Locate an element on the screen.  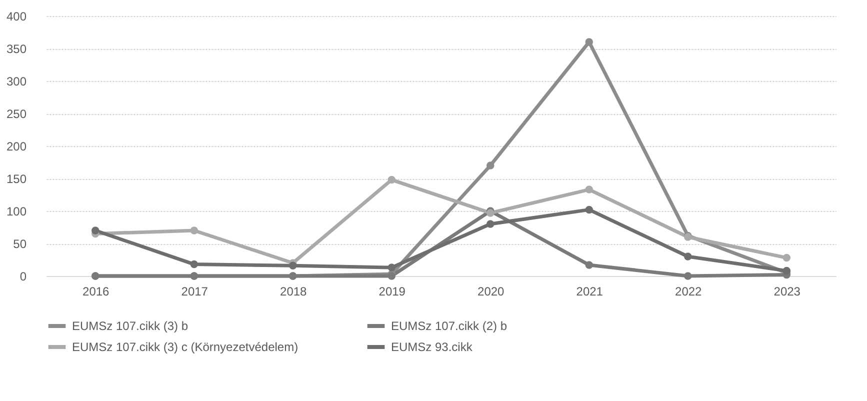
legend-label: EUMSz 107.cikk (2) b is located at coordinates (449, 326).